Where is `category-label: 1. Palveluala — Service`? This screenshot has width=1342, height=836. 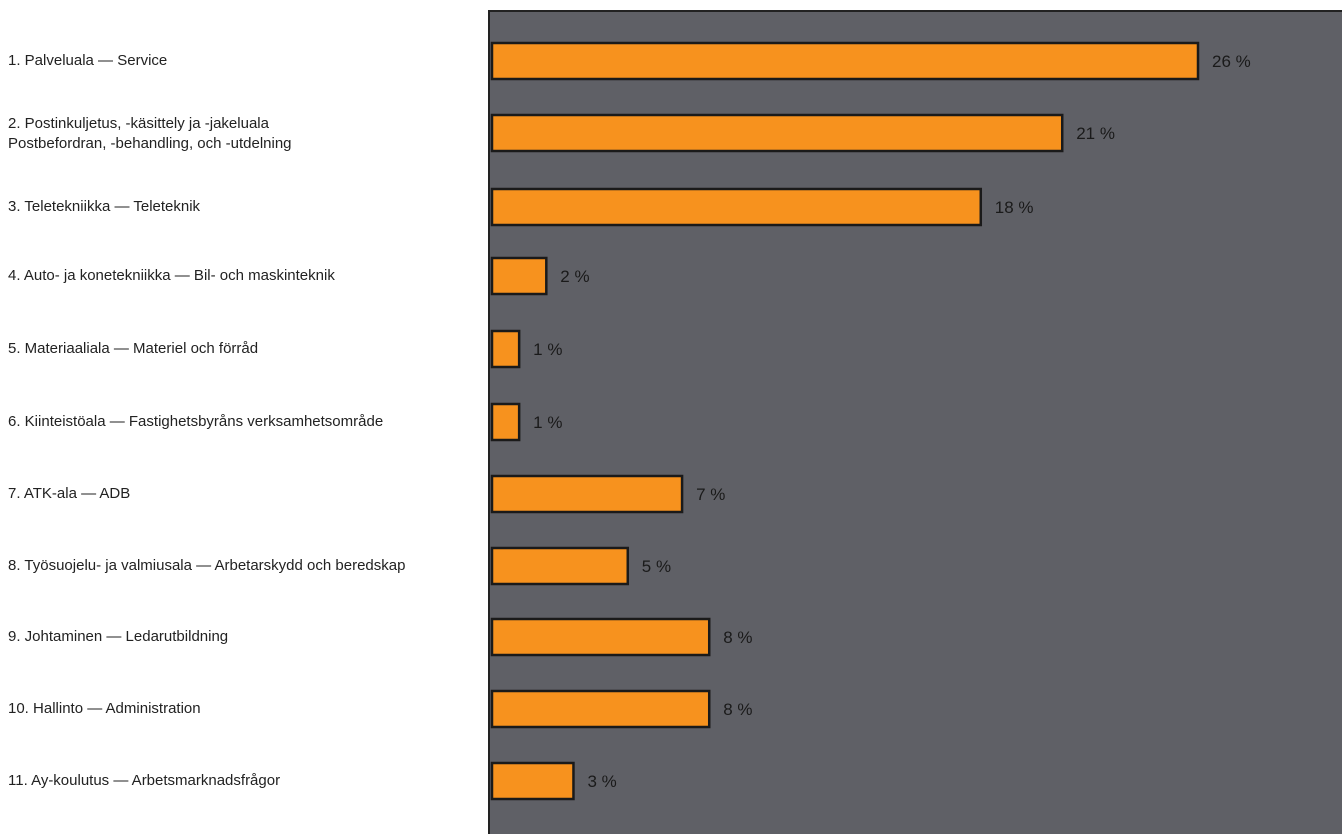 category-label: 1. Palveluala — Service is located at coordinates (88, 60).